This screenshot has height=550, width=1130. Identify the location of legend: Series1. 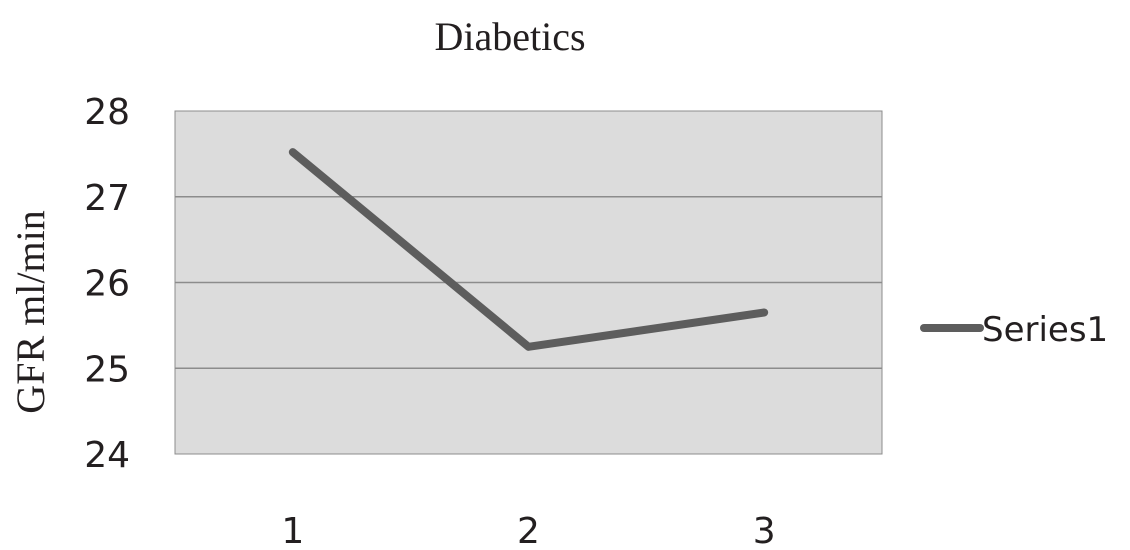
(1014, 330).